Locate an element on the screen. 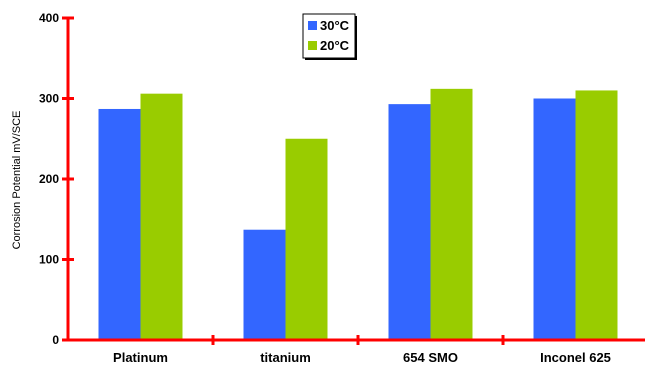 The image size is (645, 365). x-category-label: titanium is located at coordinates (285, 357).